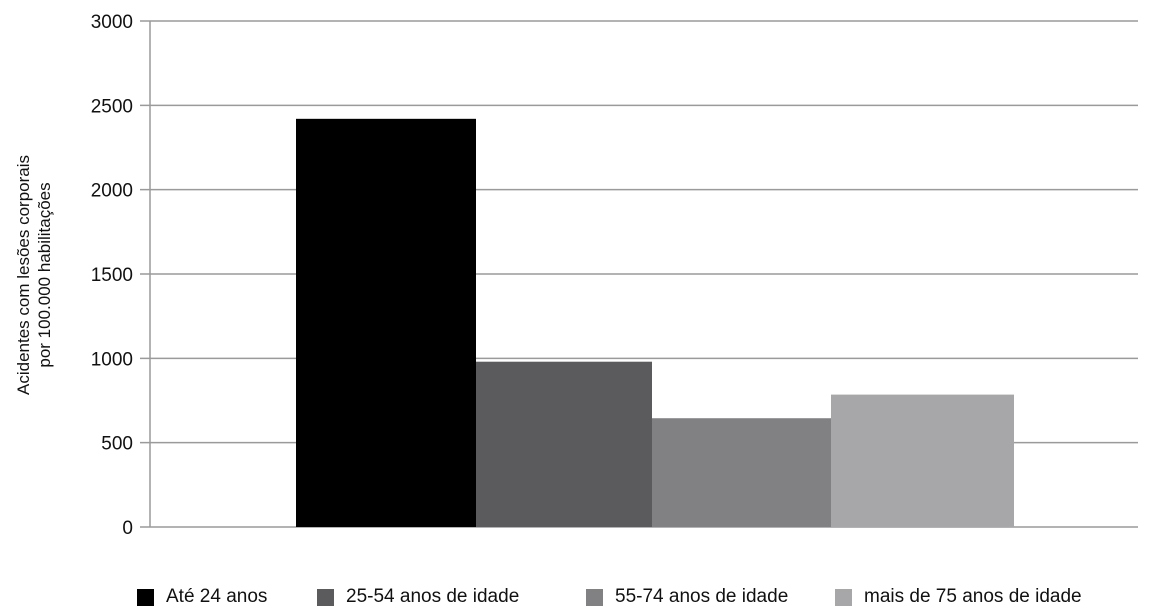  What do you see at coordinates (112, 191) in the screenshot?
I see `y-tick-label: 2000` at bounding box center [112, 191].